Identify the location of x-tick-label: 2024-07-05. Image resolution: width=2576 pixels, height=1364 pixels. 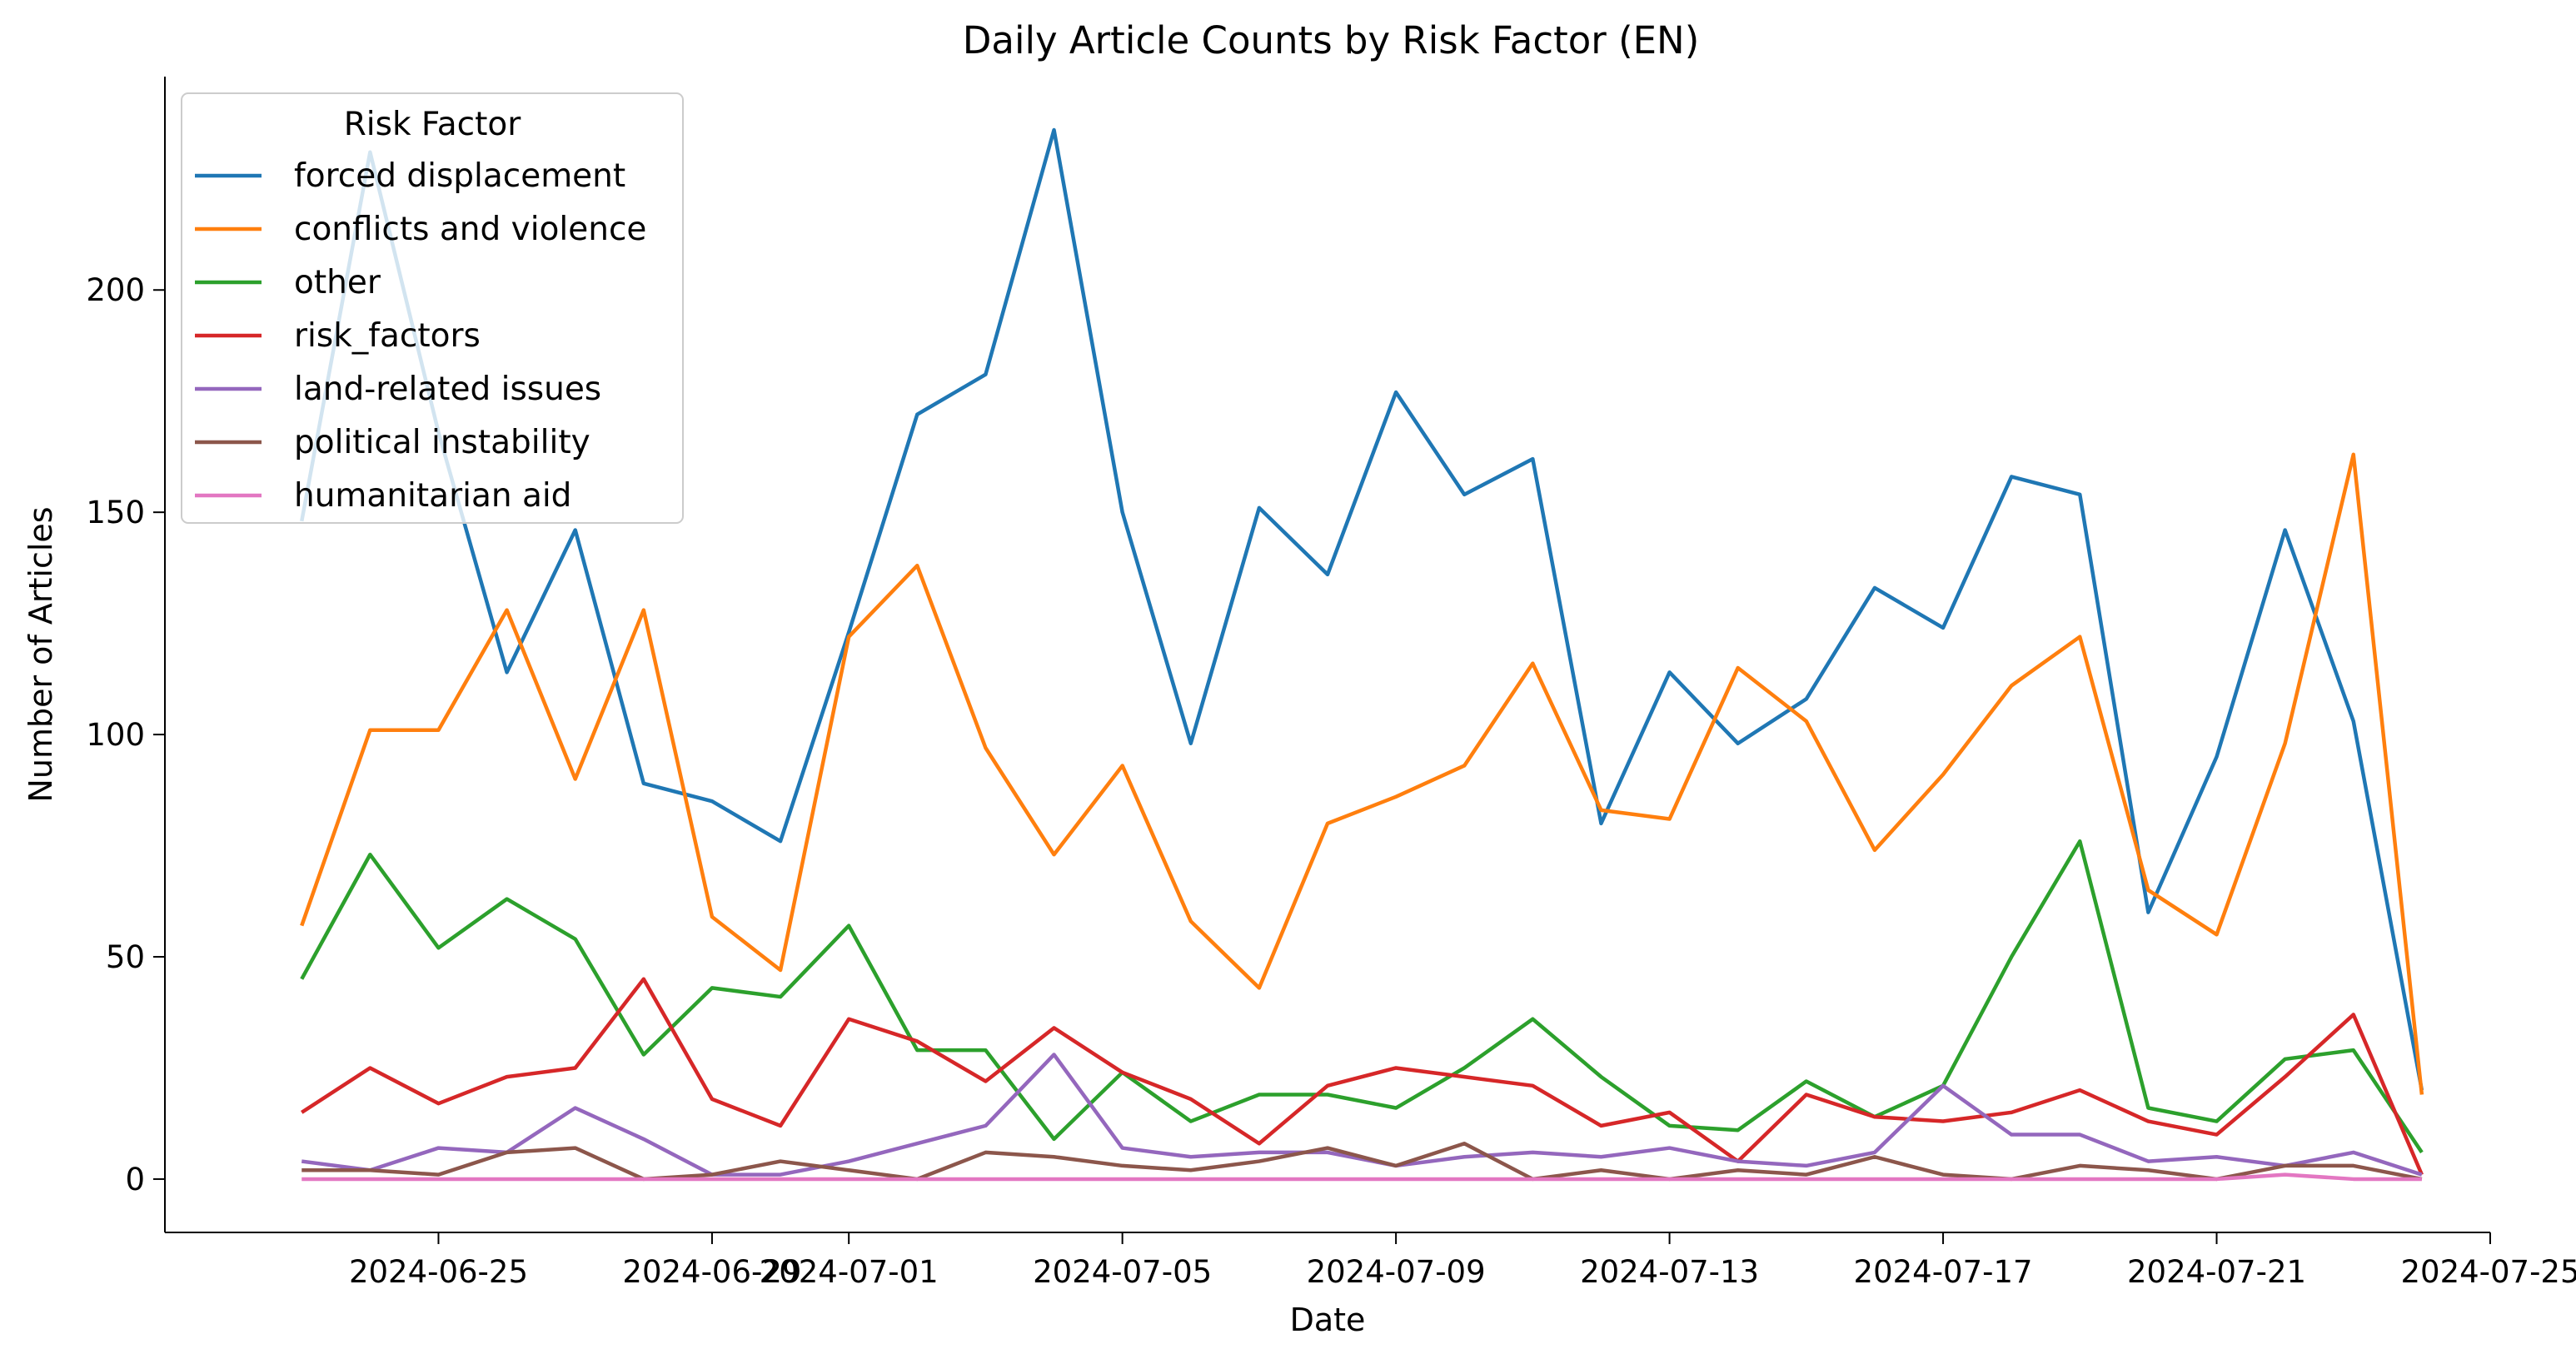
(1122, 1272).